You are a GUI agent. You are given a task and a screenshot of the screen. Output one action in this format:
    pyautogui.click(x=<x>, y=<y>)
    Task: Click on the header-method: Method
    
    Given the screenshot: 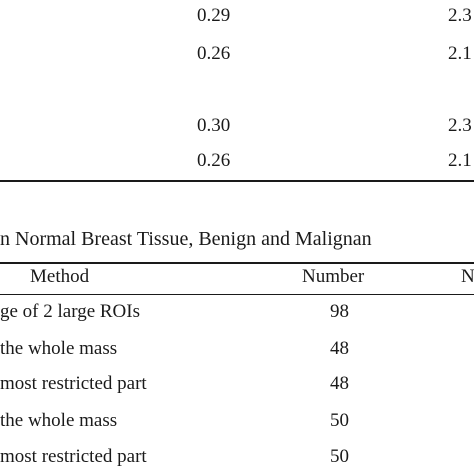 What is the action you would take?
    pyautogui.click(x=60, y=276)
    